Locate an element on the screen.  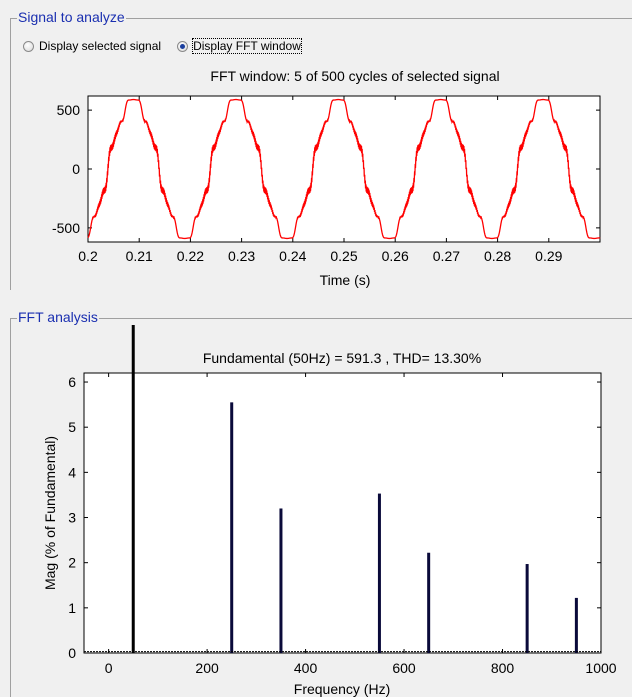
fft-x-tick-label: 400 is located at coordinates (306, 668).